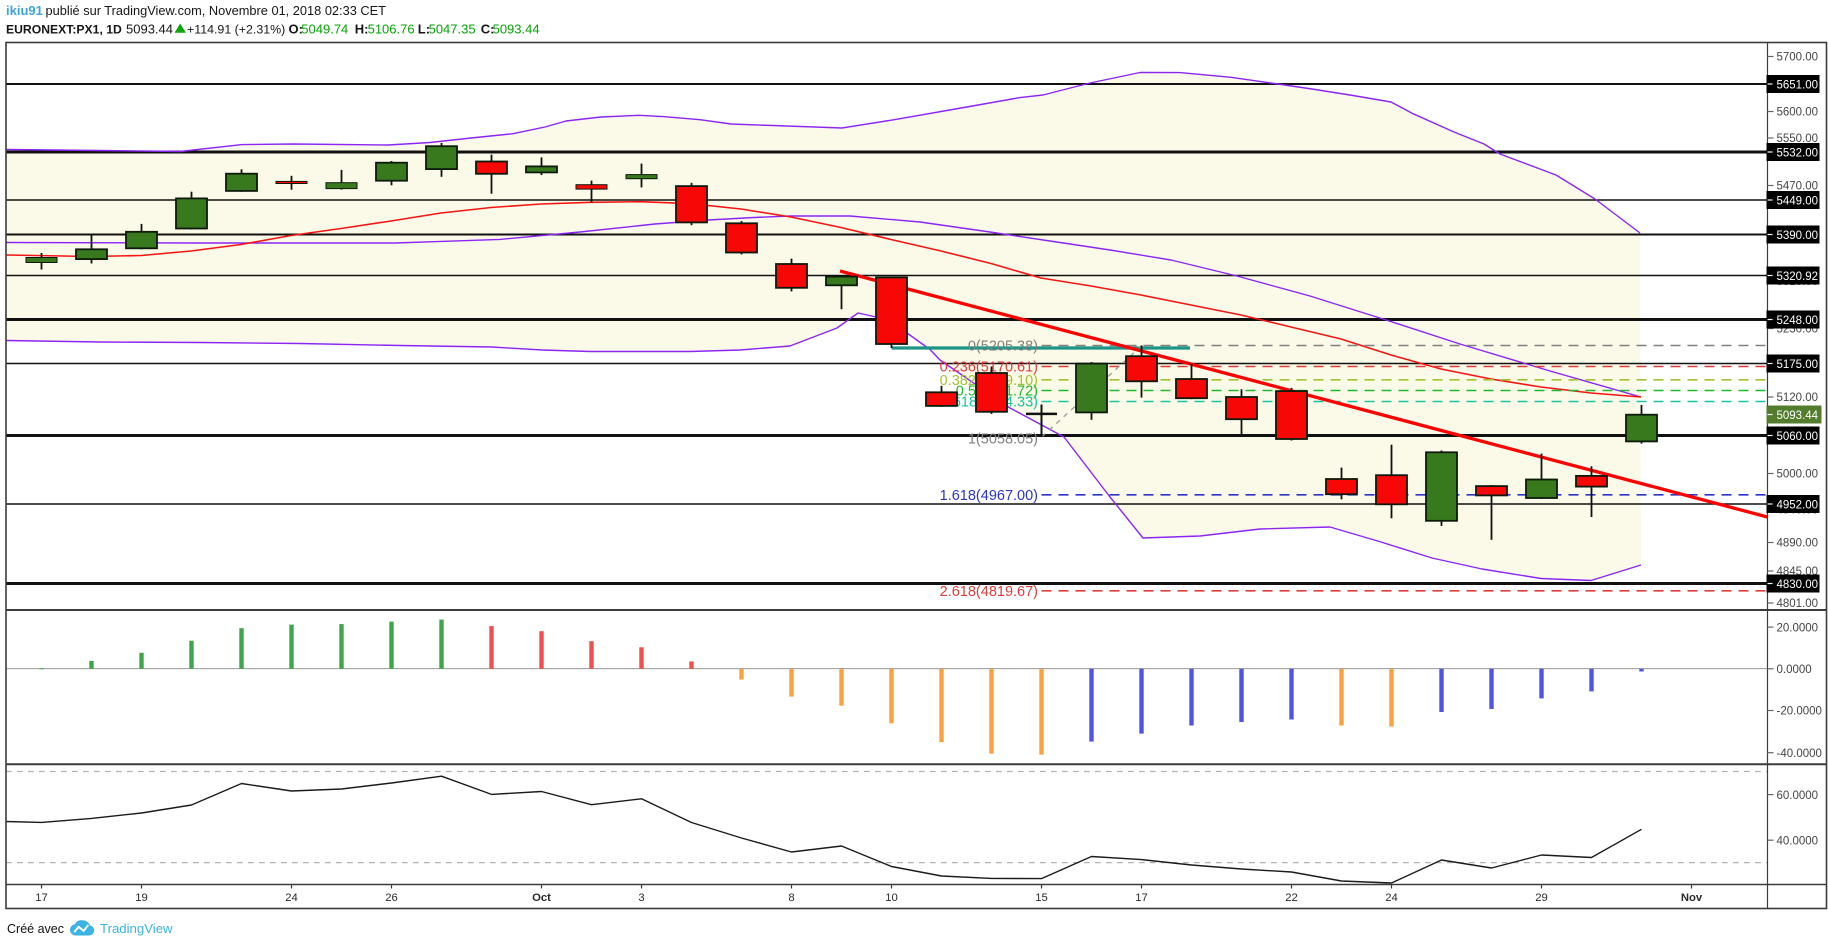  What do you see at coordinates (64, 29) in the screenshot?
I see `svg-text: EURONEXT:PX1, 1D` at bounding box center [64, 29].